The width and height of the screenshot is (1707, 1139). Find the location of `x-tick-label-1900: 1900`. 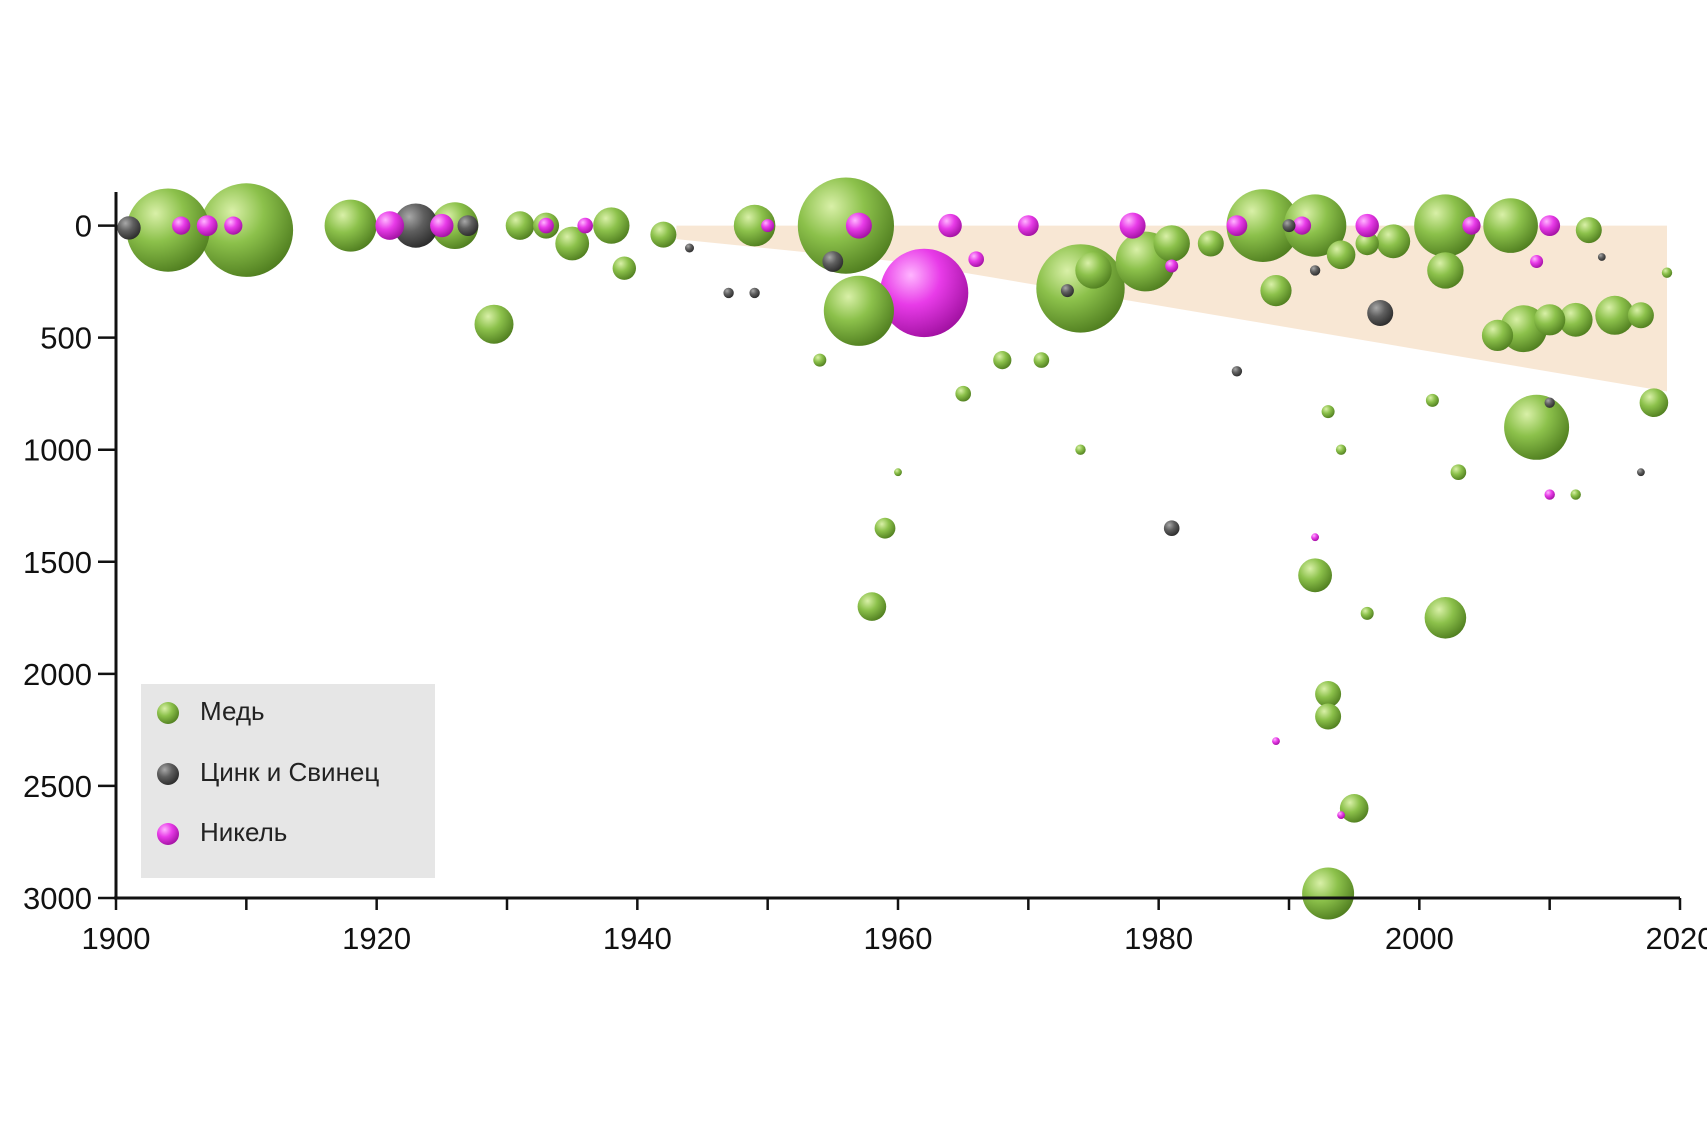

x-tick-label-1900: 1900 is located at coordinates (116, 938).